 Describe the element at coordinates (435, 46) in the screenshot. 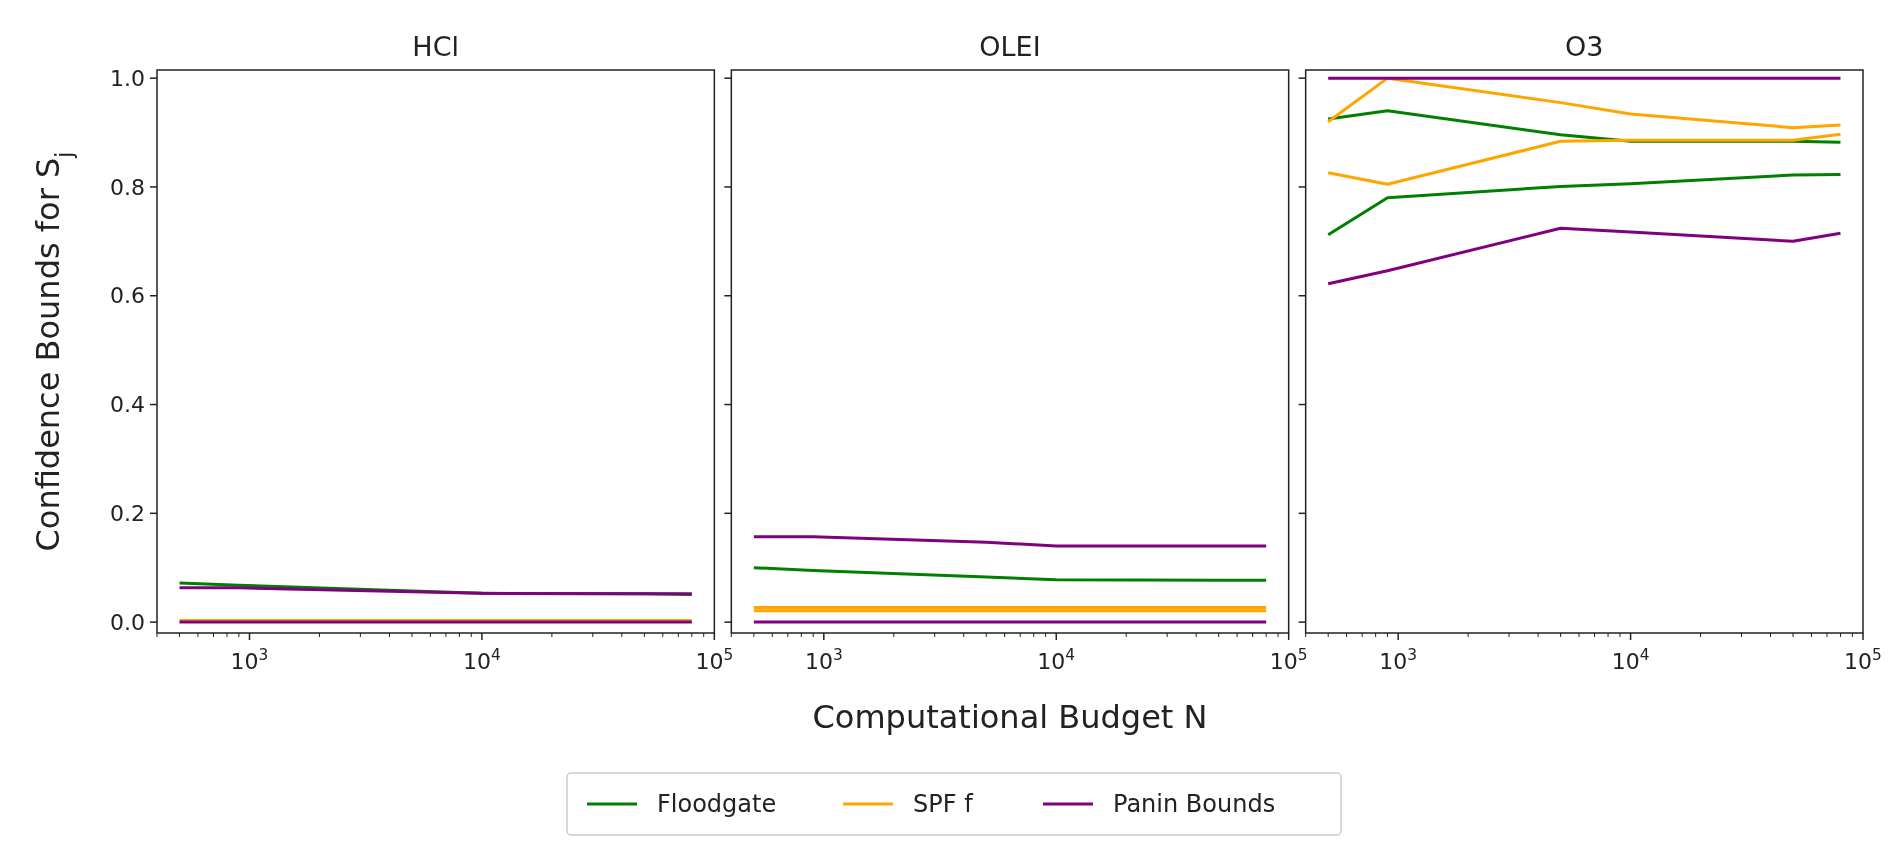

I see `chart-title: HCl` at that location.